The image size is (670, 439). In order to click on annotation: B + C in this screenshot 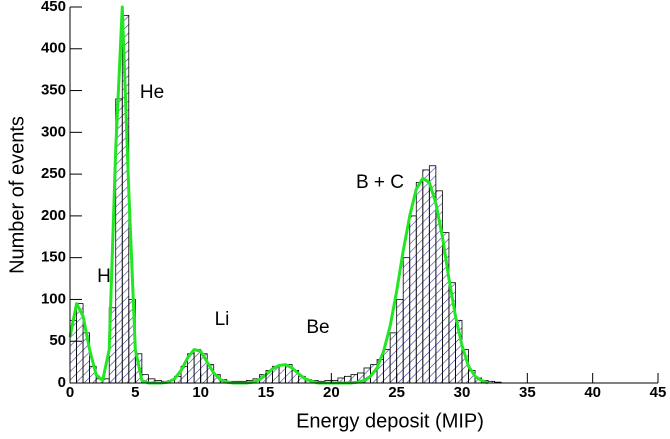, I will do `click(380, 182)`.